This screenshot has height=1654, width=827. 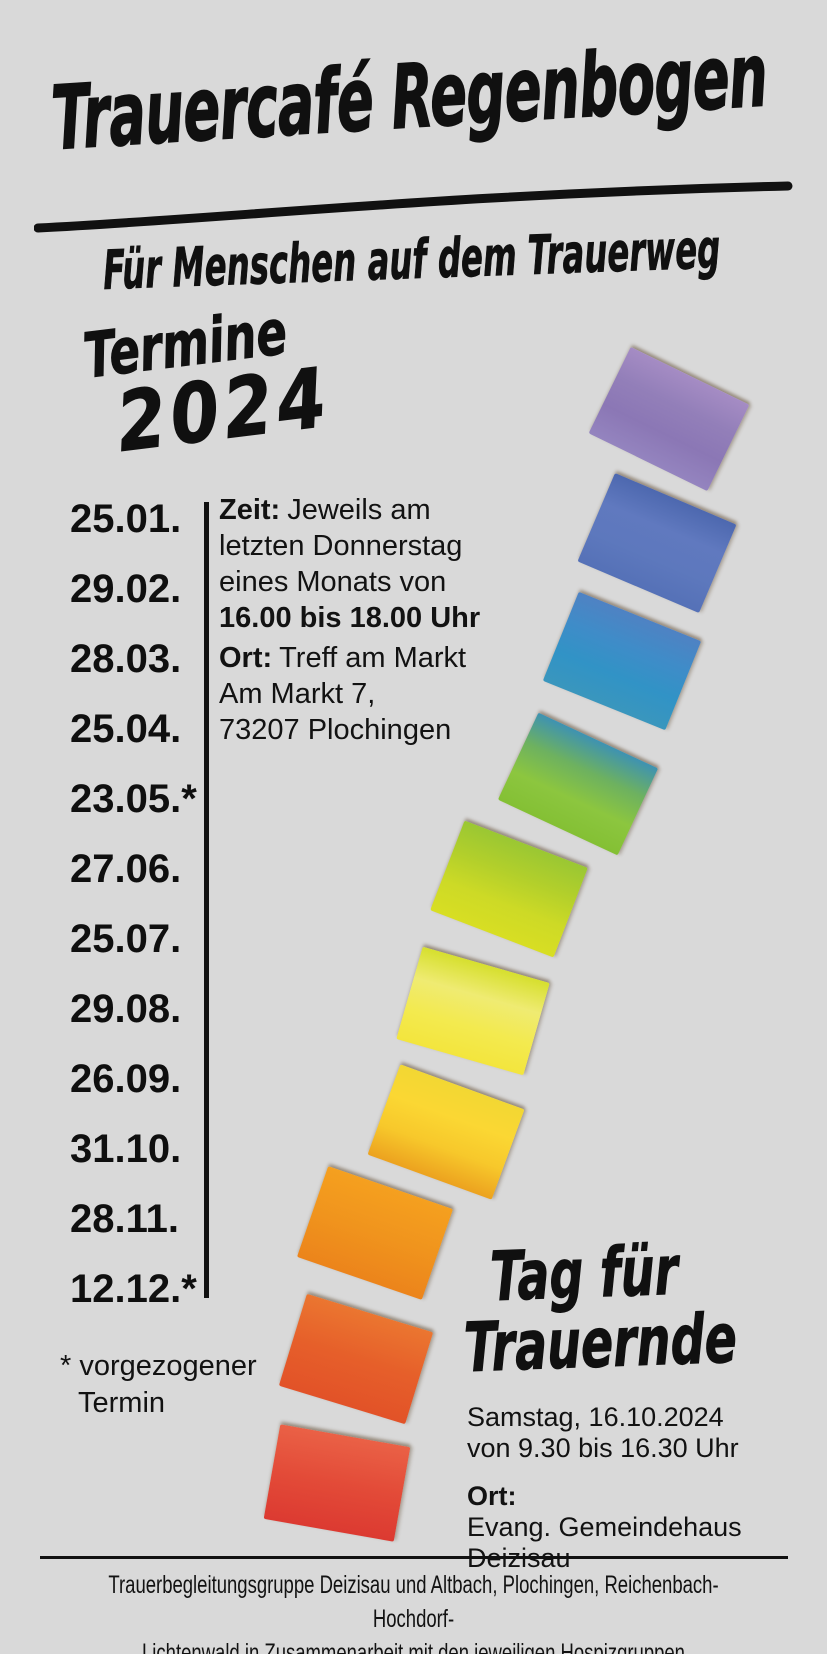 What do you see at coordinates (657, 543) in the screenshot?
I see `rainbow-swatch-blue-violet` at bounding box center [657, 543].